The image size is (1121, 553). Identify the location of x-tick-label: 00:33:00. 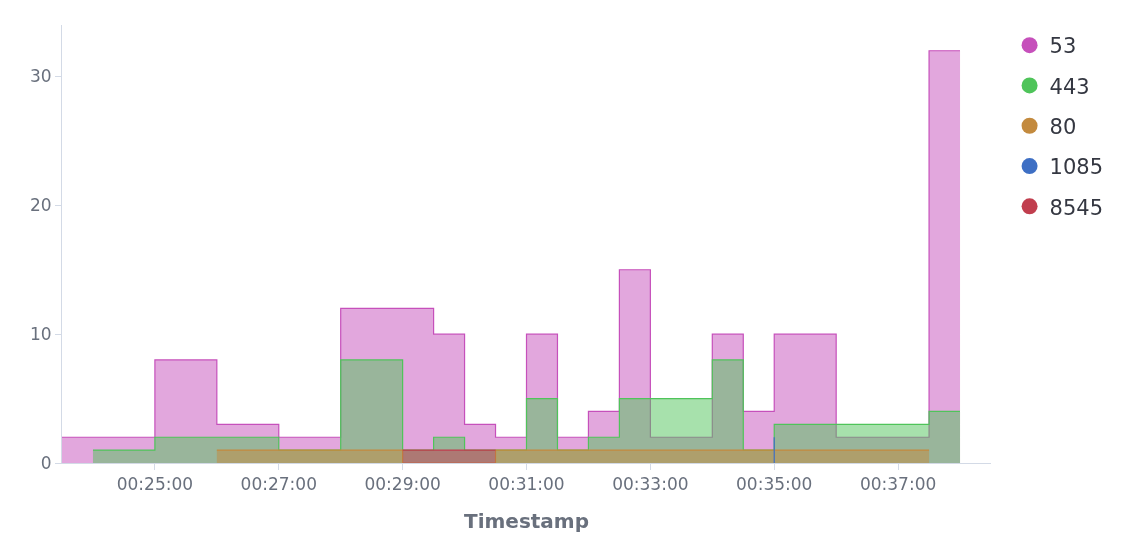
(650, 484).